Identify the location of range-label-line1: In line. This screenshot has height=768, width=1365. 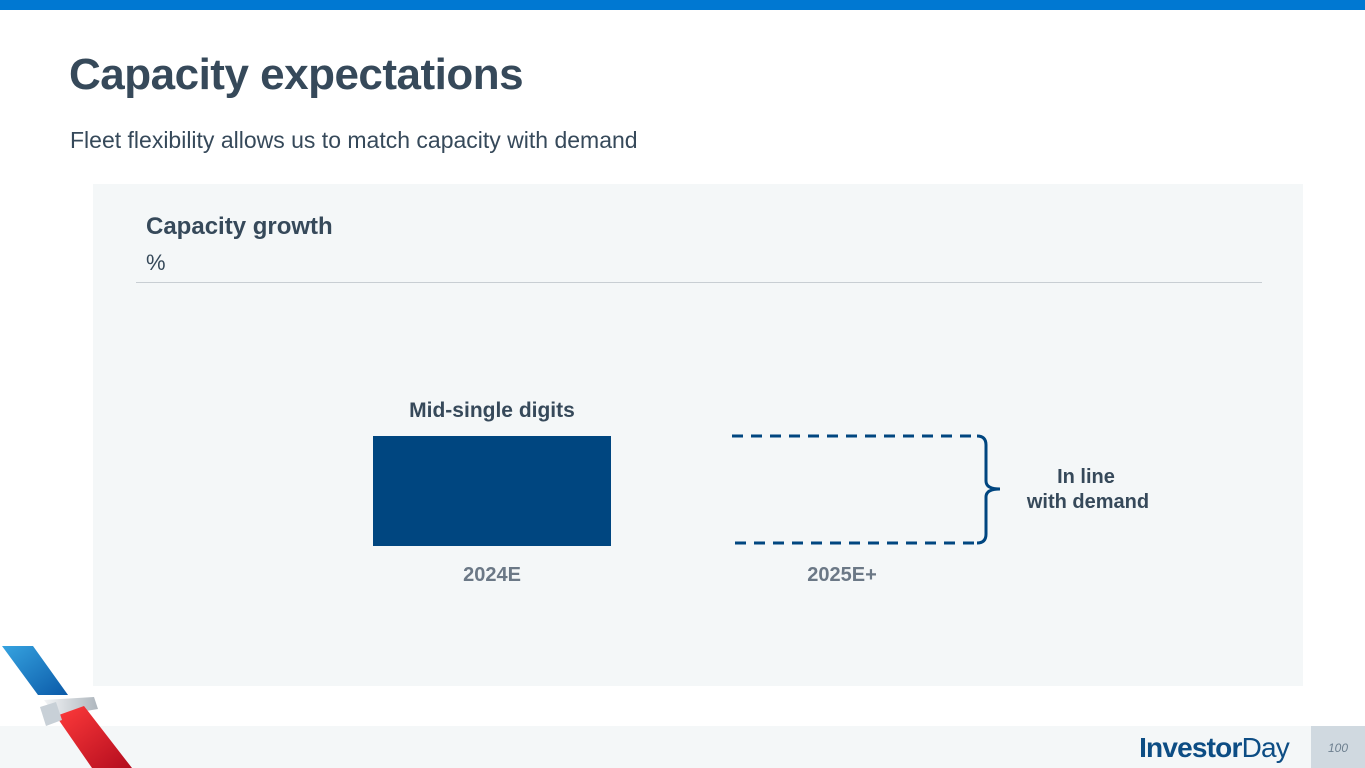
(1086, 477).